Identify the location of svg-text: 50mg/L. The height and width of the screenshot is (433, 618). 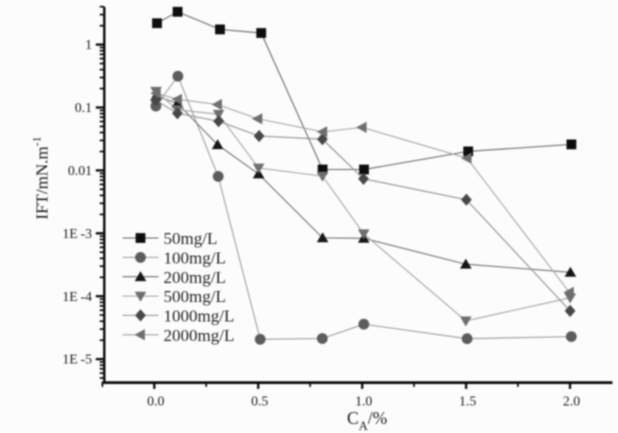
(191, 238).